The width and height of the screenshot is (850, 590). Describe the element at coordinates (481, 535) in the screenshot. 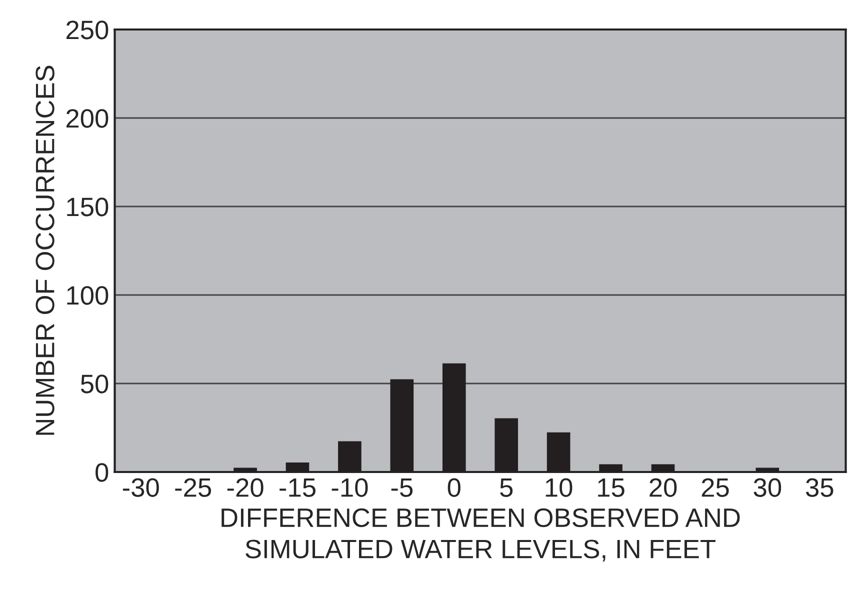

I see `x-axis-title: DIFFERENCE BETWEEN OBSERVED AND SIMULATED WATER LEVELS, IN FEET` at that location.